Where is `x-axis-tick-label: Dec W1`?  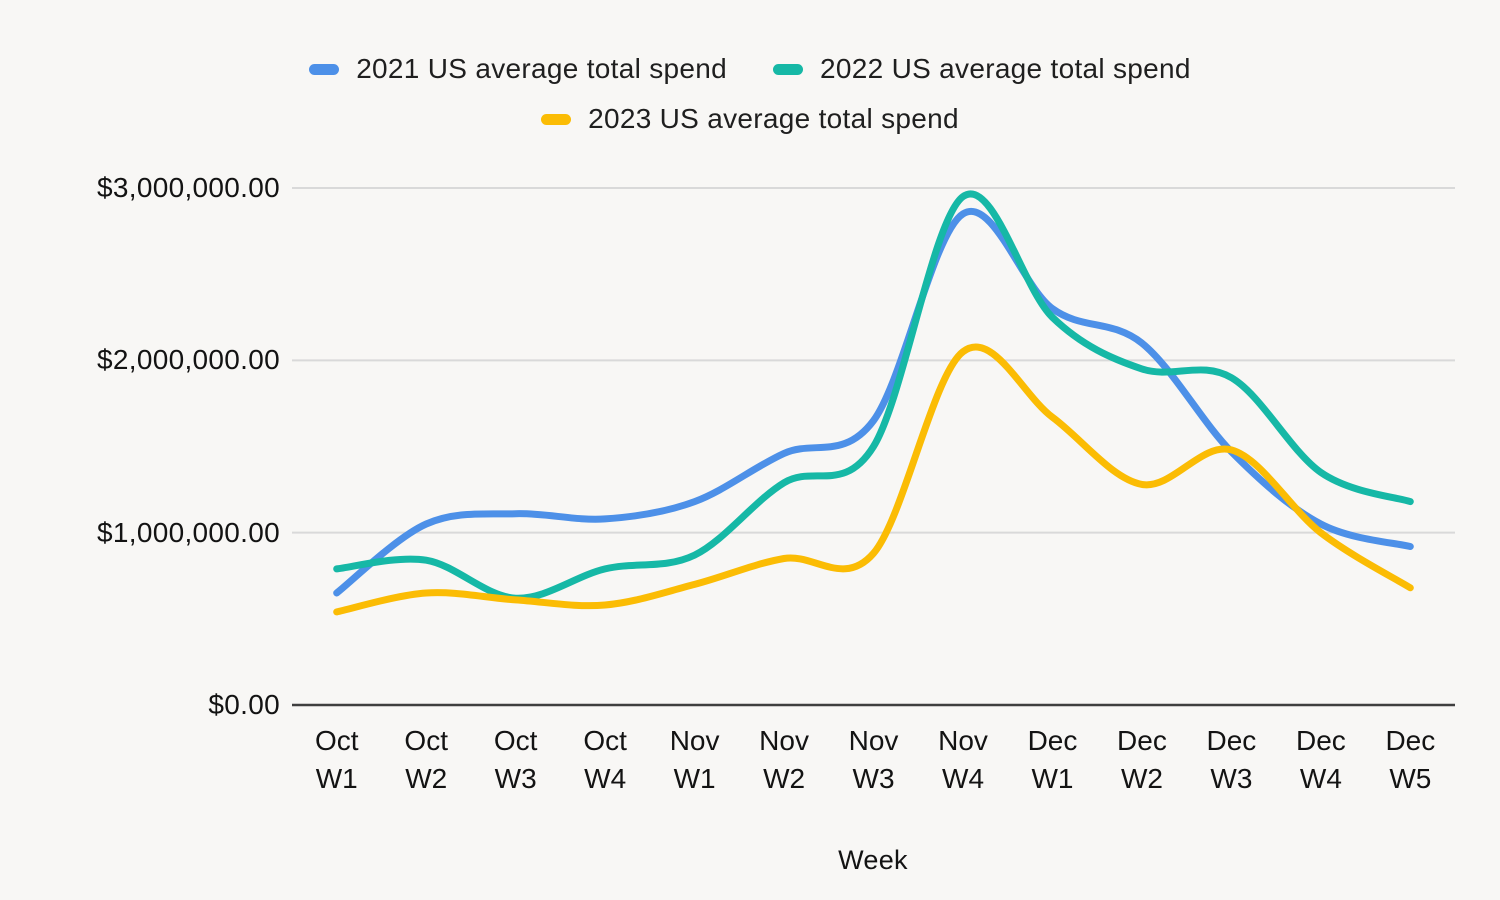 x-axis-tick-label: Dec W1 is located at coordinates (1052, 760).